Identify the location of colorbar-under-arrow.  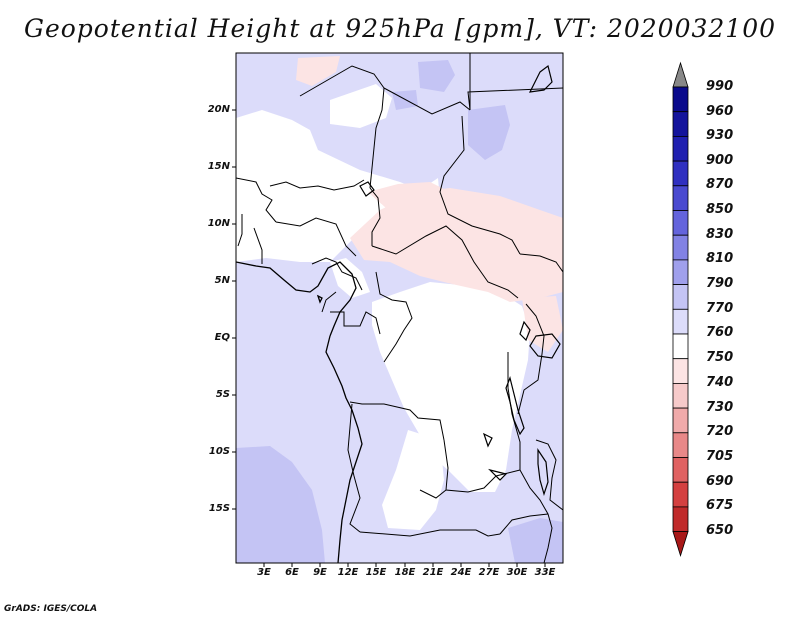
(680, 544).